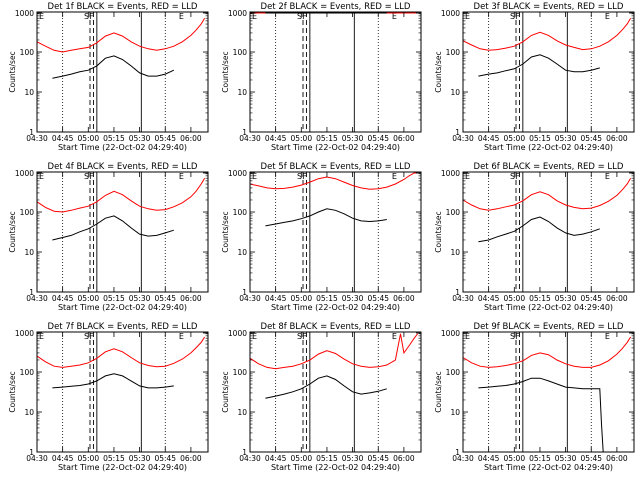  What do you see at coordinates (123, 167) in the screenshot?
I see `panel-title: Det 4f BLACK = Events, RED = LLD` at bounding box center [123, 167].